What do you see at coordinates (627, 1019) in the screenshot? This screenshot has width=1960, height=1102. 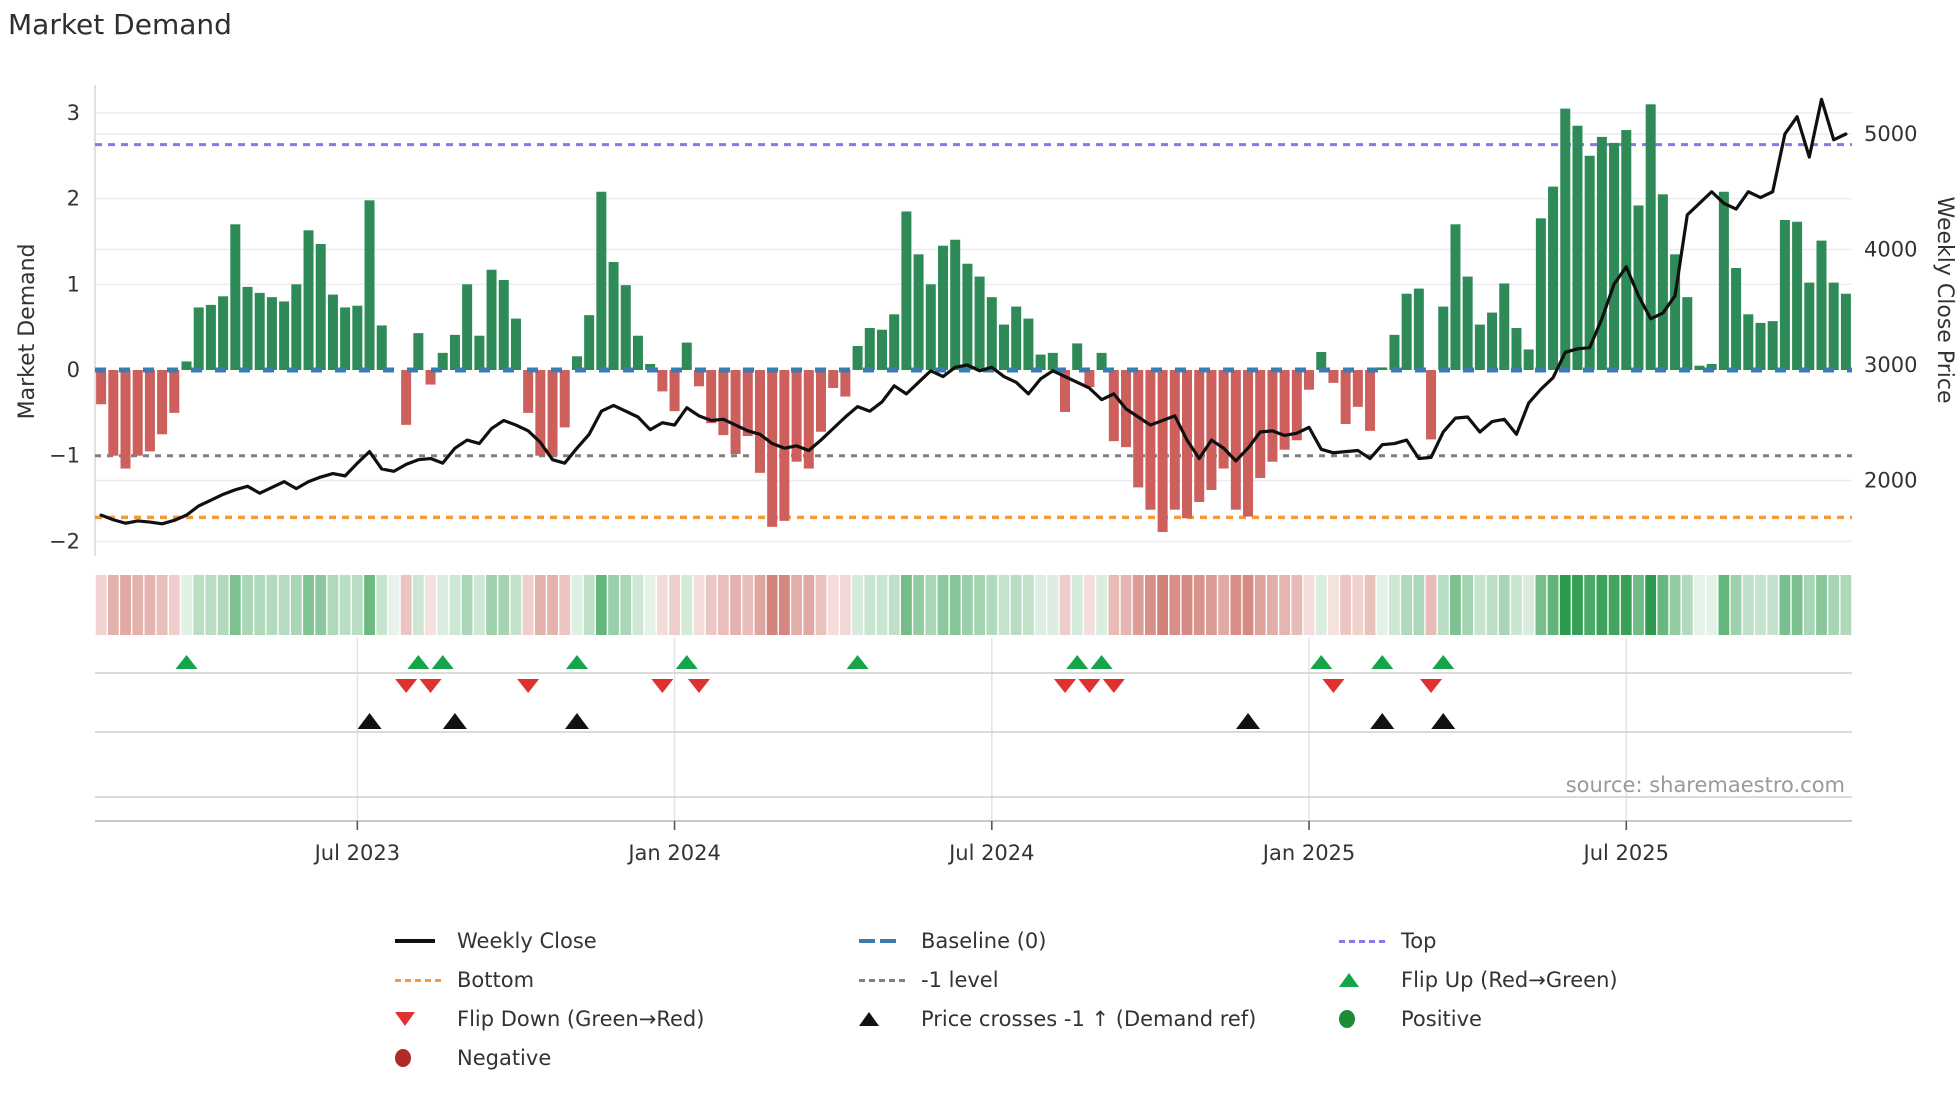 I see `legend-item-flip-down: Flip Down (Green→Red)` at bounding box center [627, 1019].